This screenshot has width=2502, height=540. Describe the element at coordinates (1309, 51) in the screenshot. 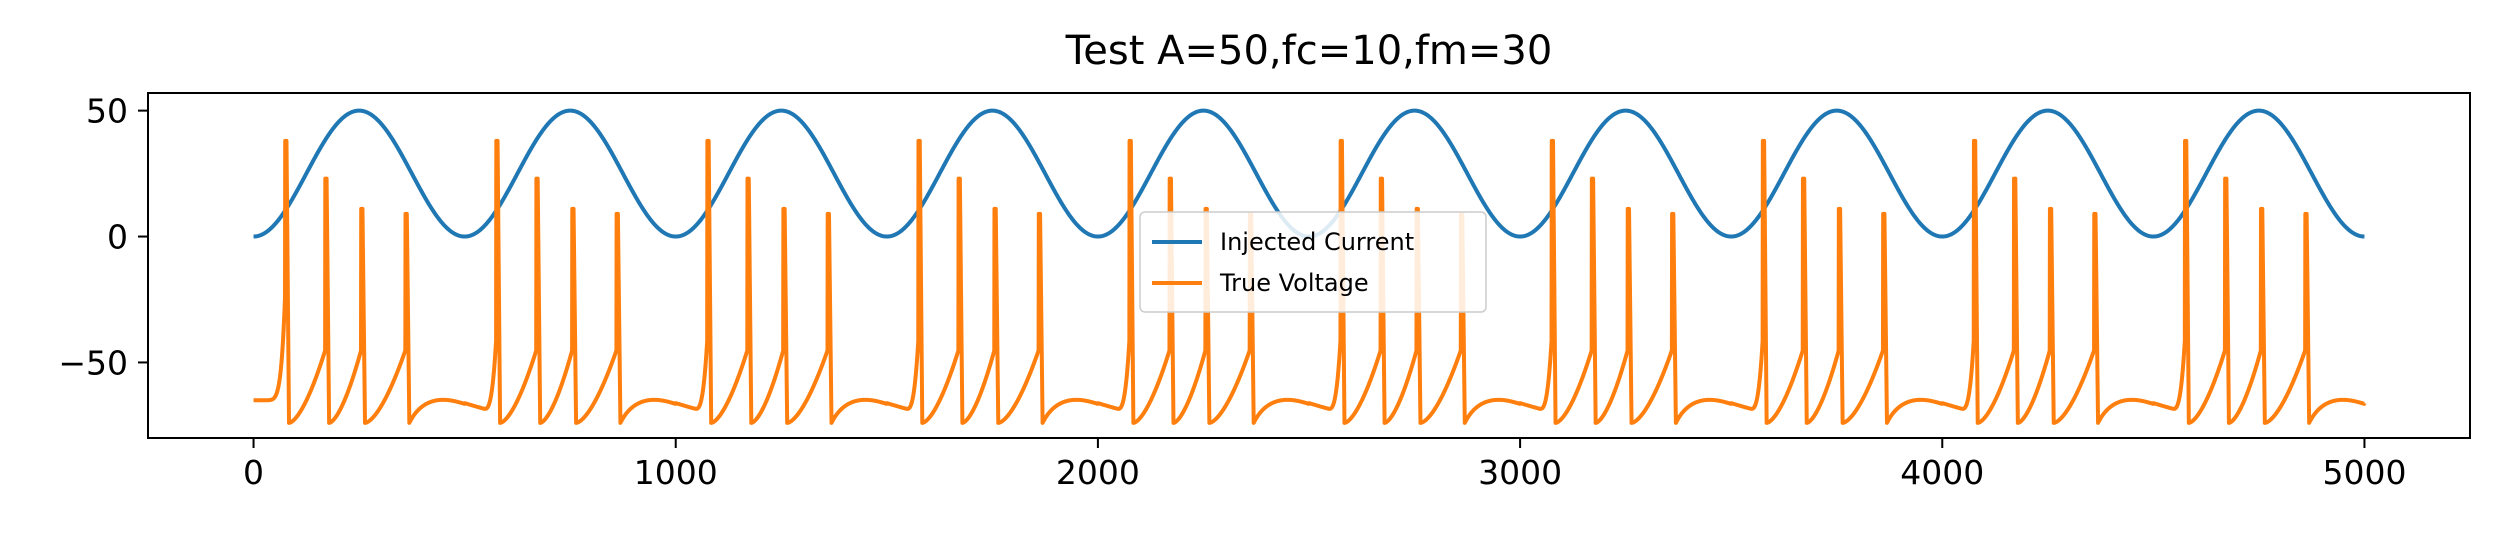

I see `chart-title: Test A=50,fc=10,fm=30` at that location.